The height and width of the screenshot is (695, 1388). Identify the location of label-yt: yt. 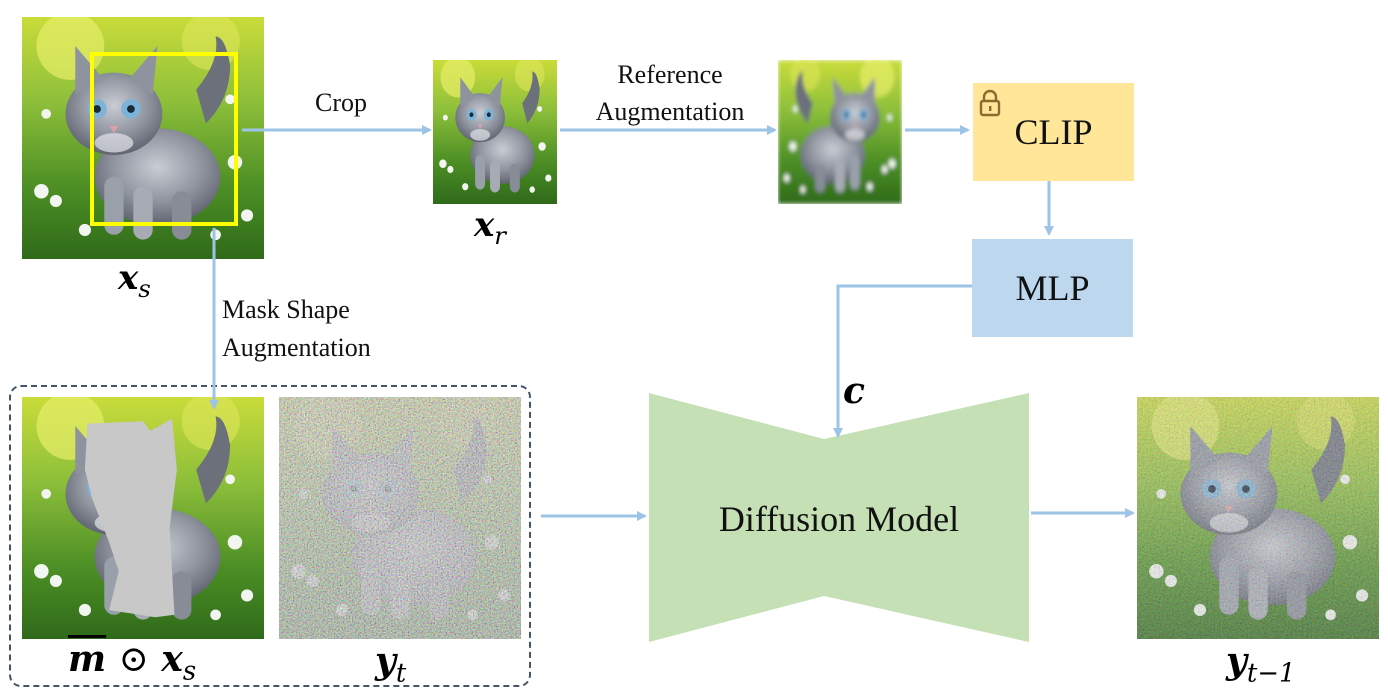
(391, 664).